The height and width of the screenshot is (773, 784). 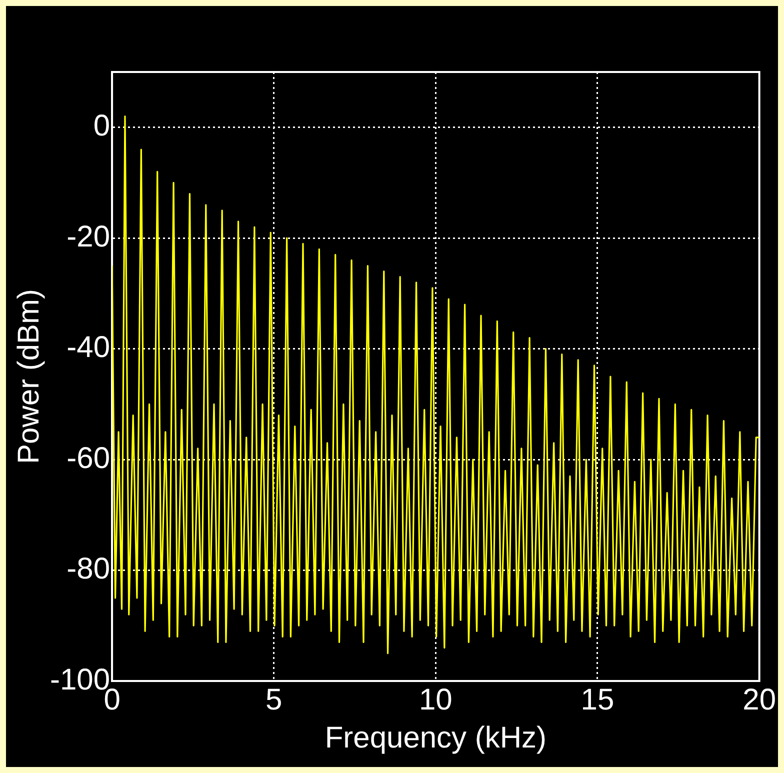 I want to click on y-tick-label: -80, so click(x=88, y=569).